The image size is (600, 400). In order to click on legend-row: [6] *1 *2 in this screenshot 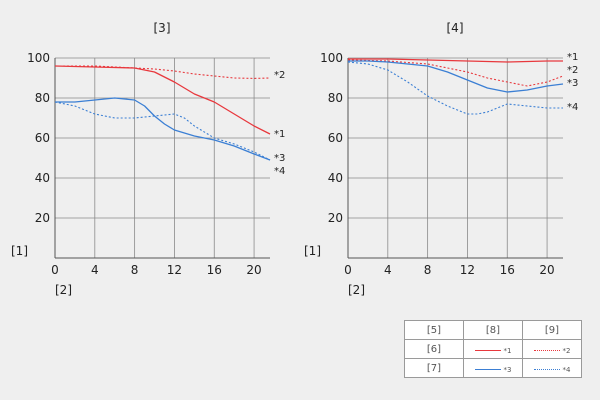, I will do `click(493, 349)`.